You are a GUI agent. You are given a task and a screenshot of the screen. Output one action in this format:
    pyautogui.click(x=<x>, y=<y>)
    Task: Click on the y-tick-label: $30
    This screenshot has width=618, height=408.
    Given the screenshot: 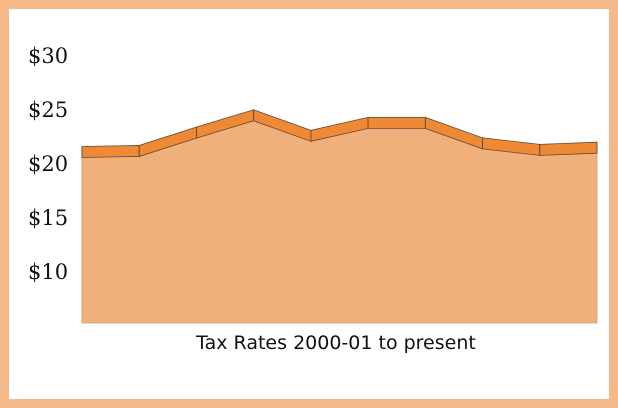 What is the action you would take?
    pyautogui.click(x=48, y=56)
    